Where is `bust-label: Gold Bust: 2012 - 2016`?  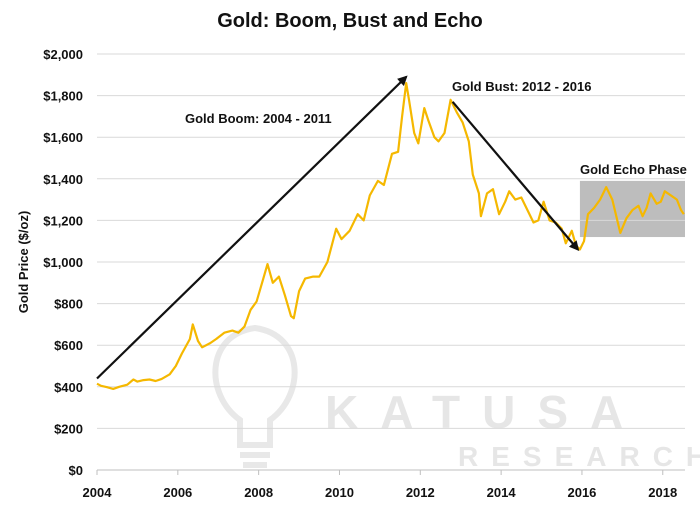 bust-label: Gold Bust: 2012 - 2016 is located at coordinates (521, 86).